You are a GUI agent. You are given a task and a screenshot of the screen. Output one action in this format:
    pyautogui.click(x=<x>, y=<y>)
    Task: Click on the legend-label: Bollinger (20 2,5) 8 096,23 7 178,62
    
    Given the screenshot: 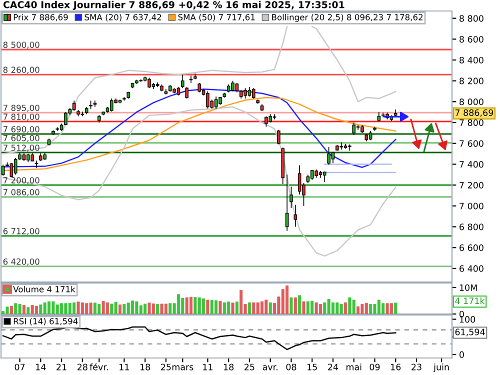 What is the action you would take?
    pyautogui.click(x=347, y=18)
    